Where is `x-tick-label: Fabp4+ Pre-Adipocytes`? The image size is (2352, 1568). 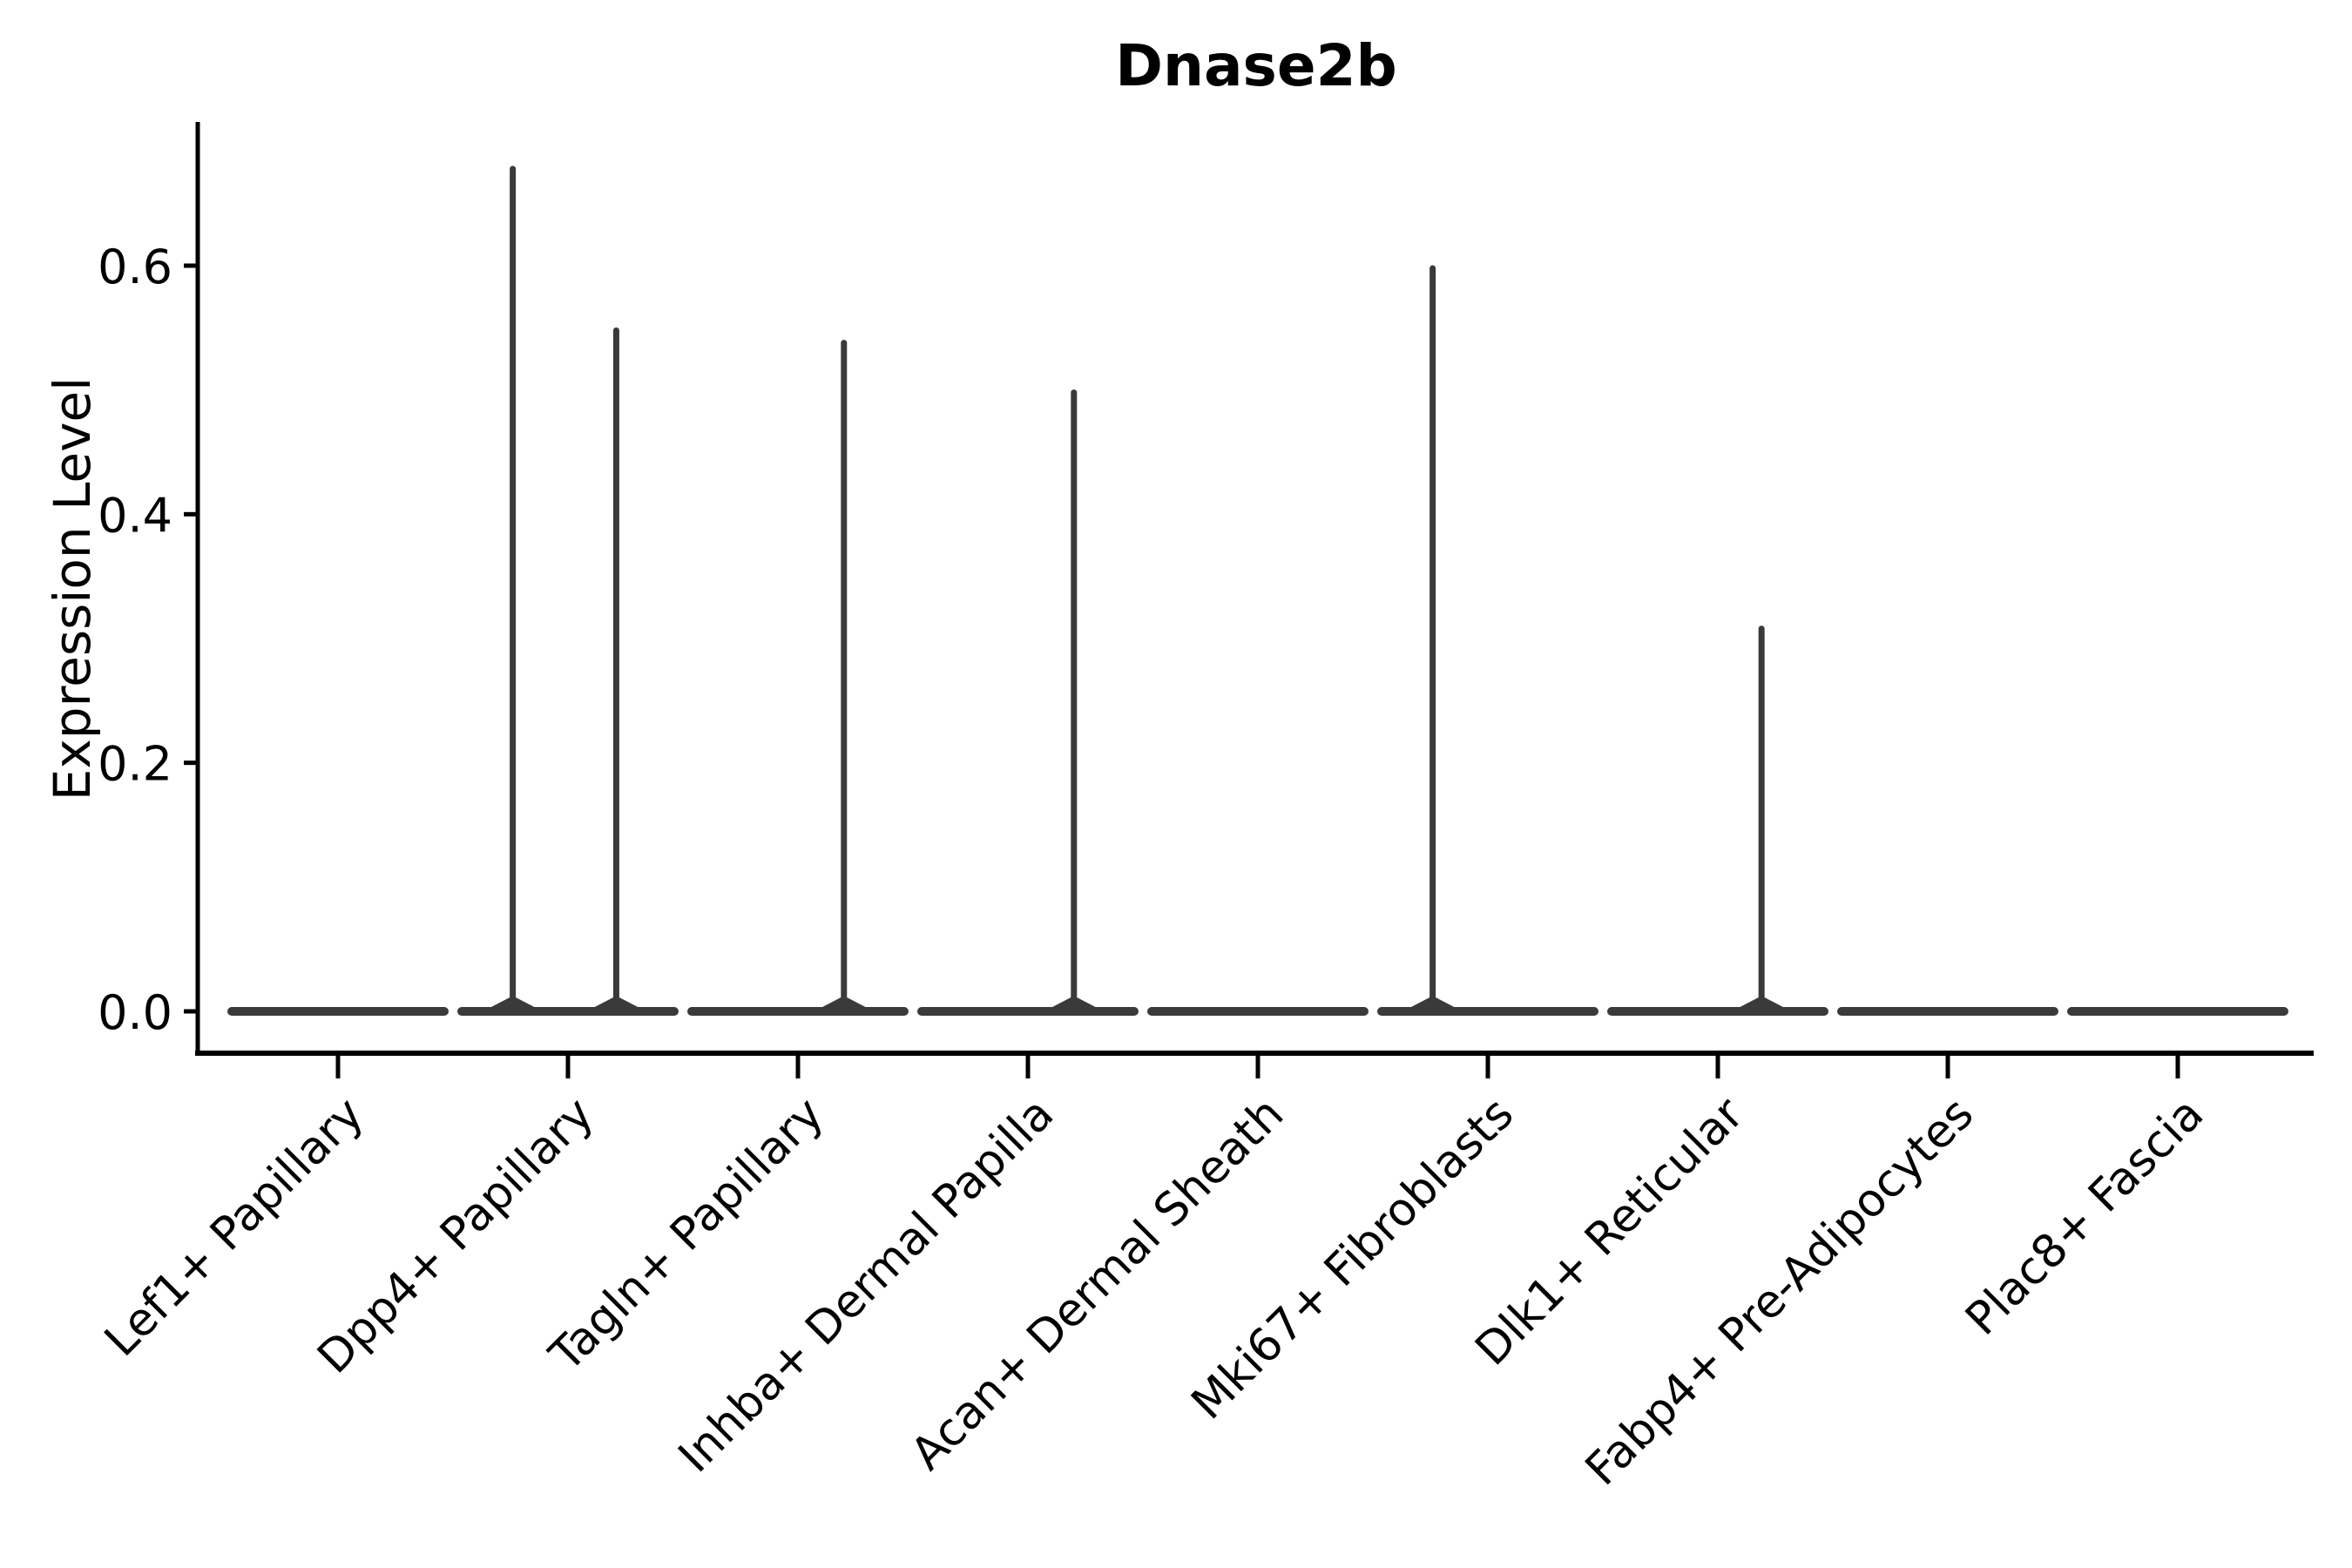
x-tick-label: Fabp4+ Pre-Adipocytes is located at coordinates (1780, 1292).